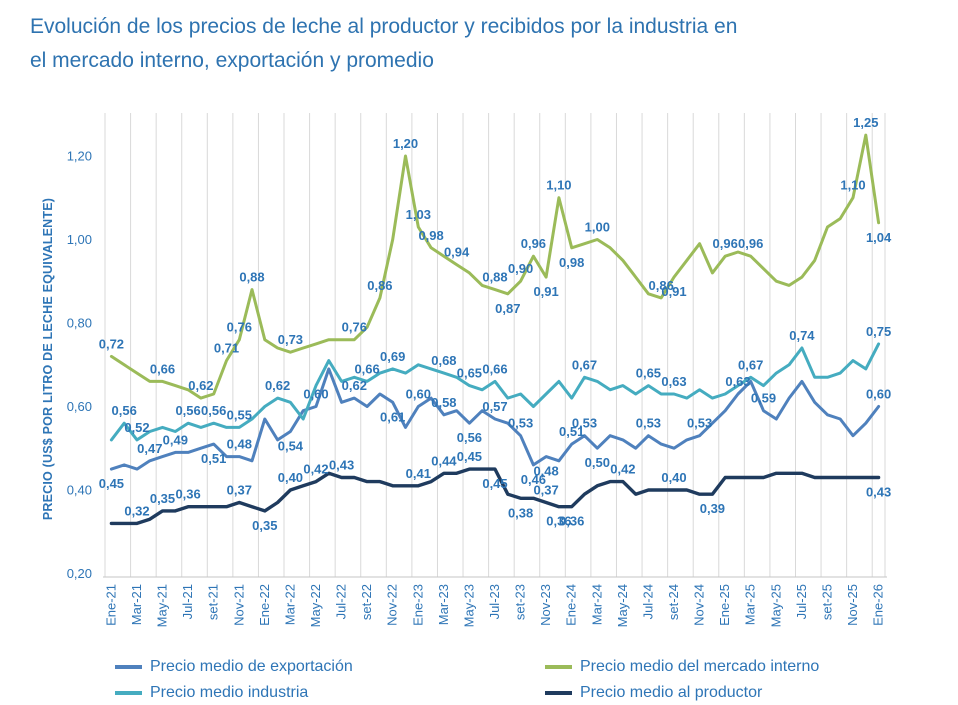 This screenshot has width=958, height=705. What do you see at coordinates (596, 604) in the screenshot?
I see `x-tick-label: Mar-24` at bounding box center [596, 604].